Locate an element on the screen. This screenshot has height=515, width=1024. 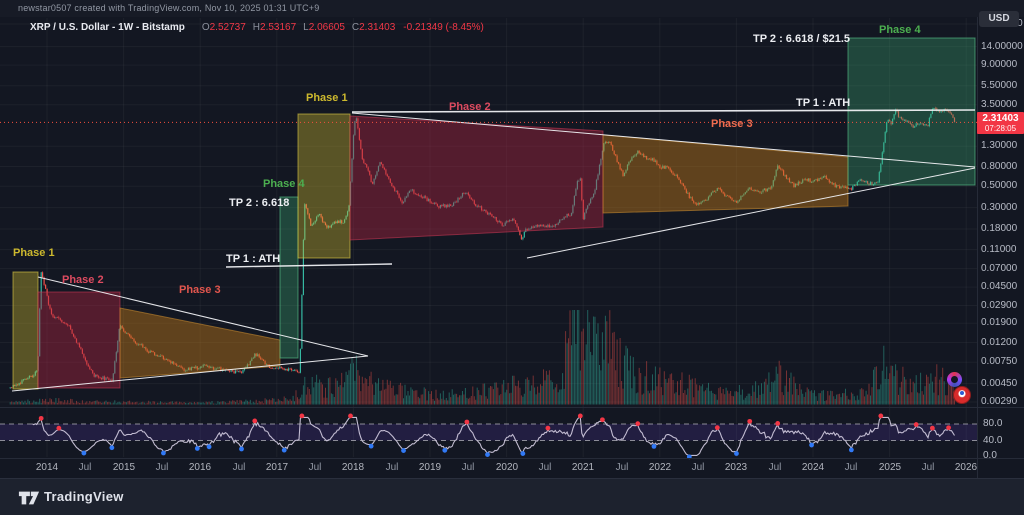
pattern1-phase3-box is located at coordinates (200, 343).